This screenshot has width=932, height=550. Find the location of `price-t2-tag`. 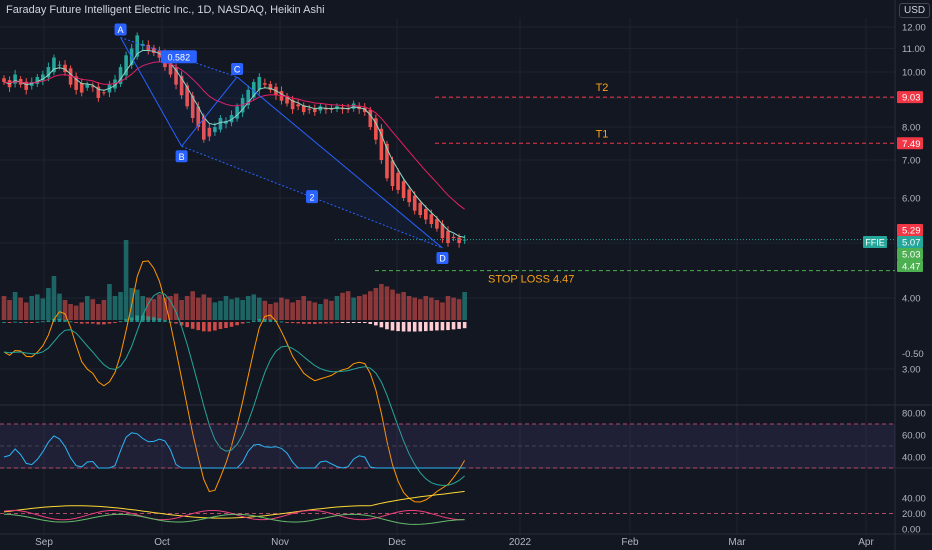

price-t2-tag is located at coordinates (910, 97).